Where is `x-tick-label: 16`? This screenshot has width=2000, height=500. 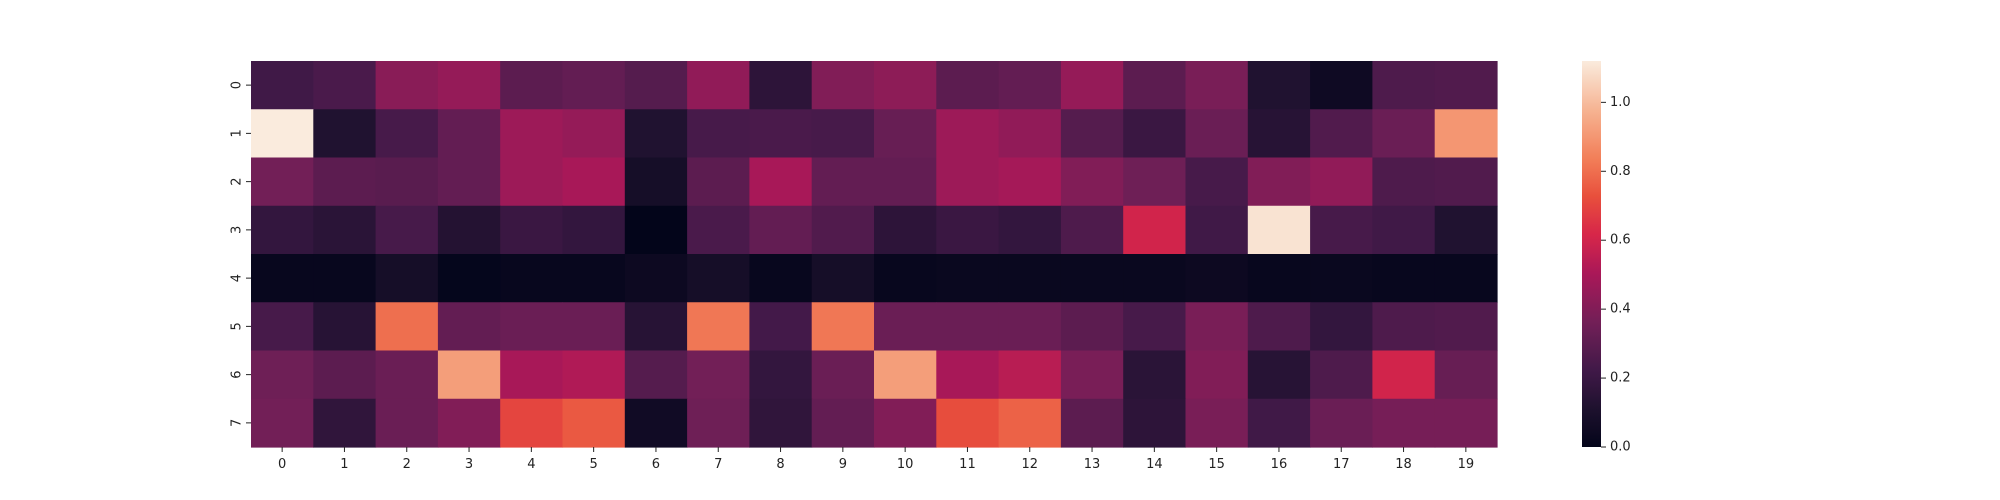
x-tick-label: 16 is located at coordinates (1279, 464).